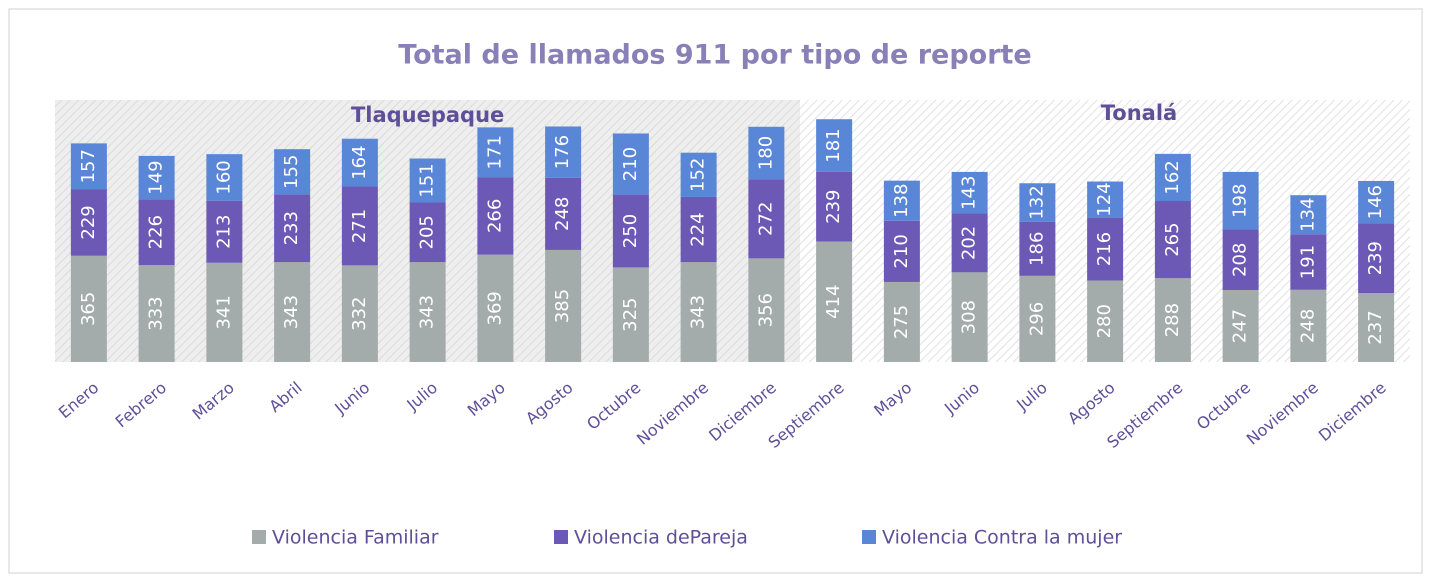 The image size is (1431, 582). I want to click on data-label: 265, so click(1172, 239).